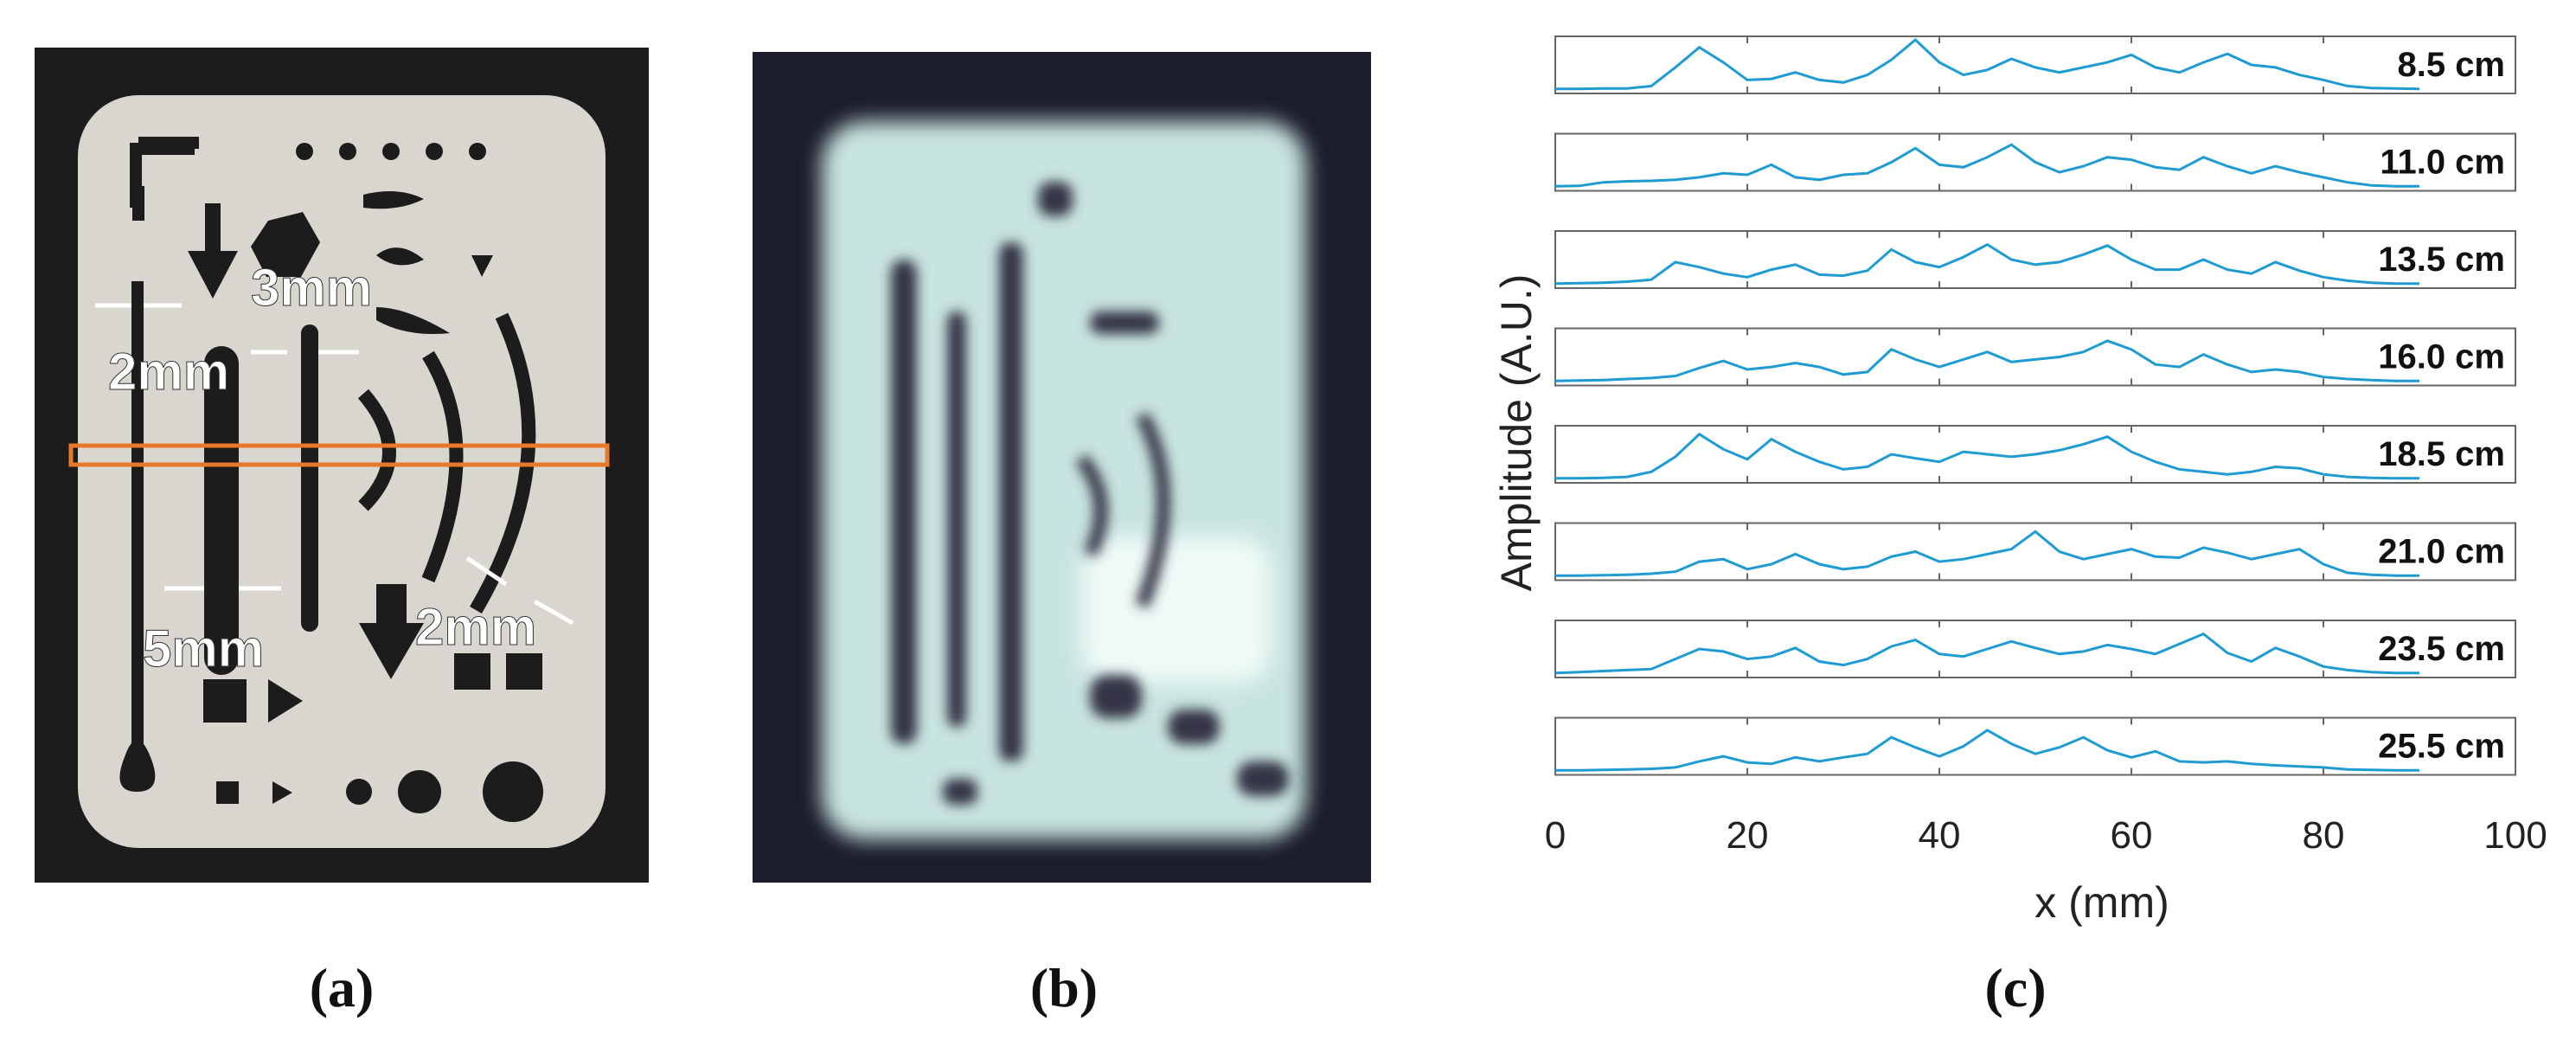  Describe the element at coordinates (2441, 454) in the screenshot. I see `profile-label: 18.5 cm` at that location.